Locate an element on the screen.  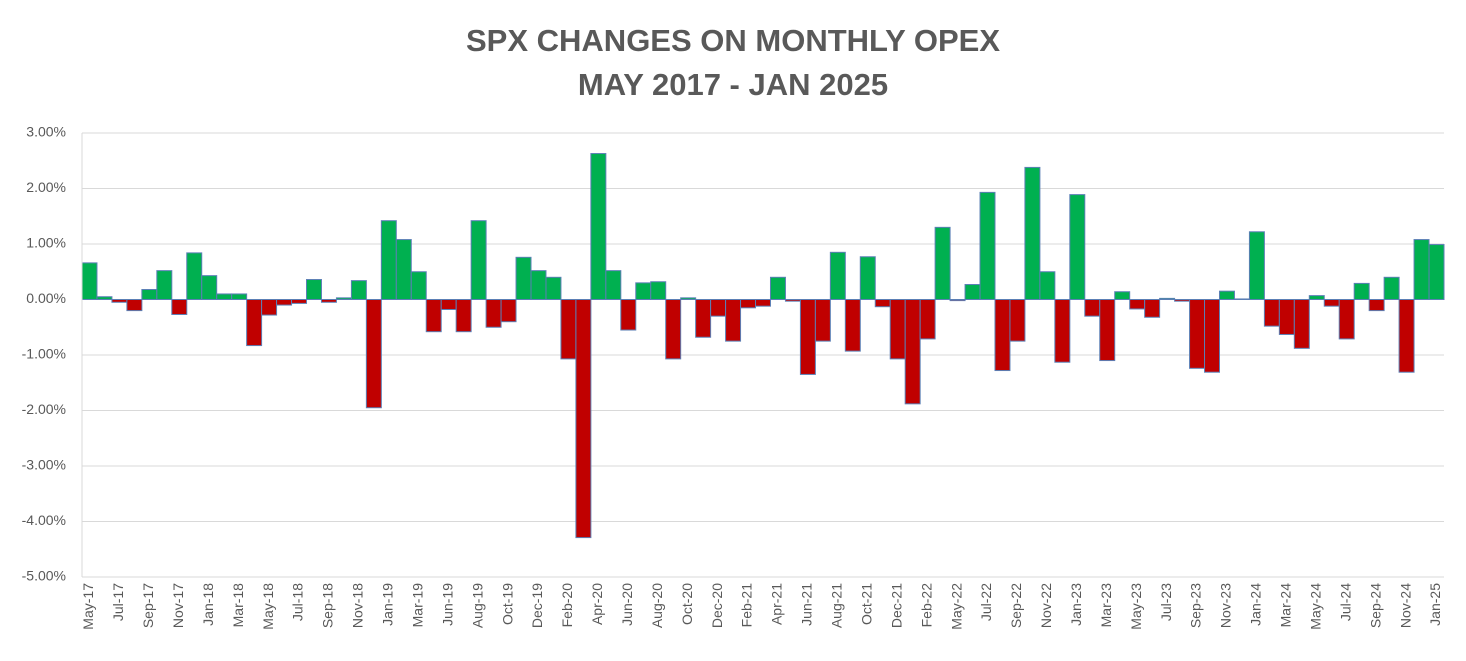
x-tick-label: Dec-21 is located at coordinates (896, 605).